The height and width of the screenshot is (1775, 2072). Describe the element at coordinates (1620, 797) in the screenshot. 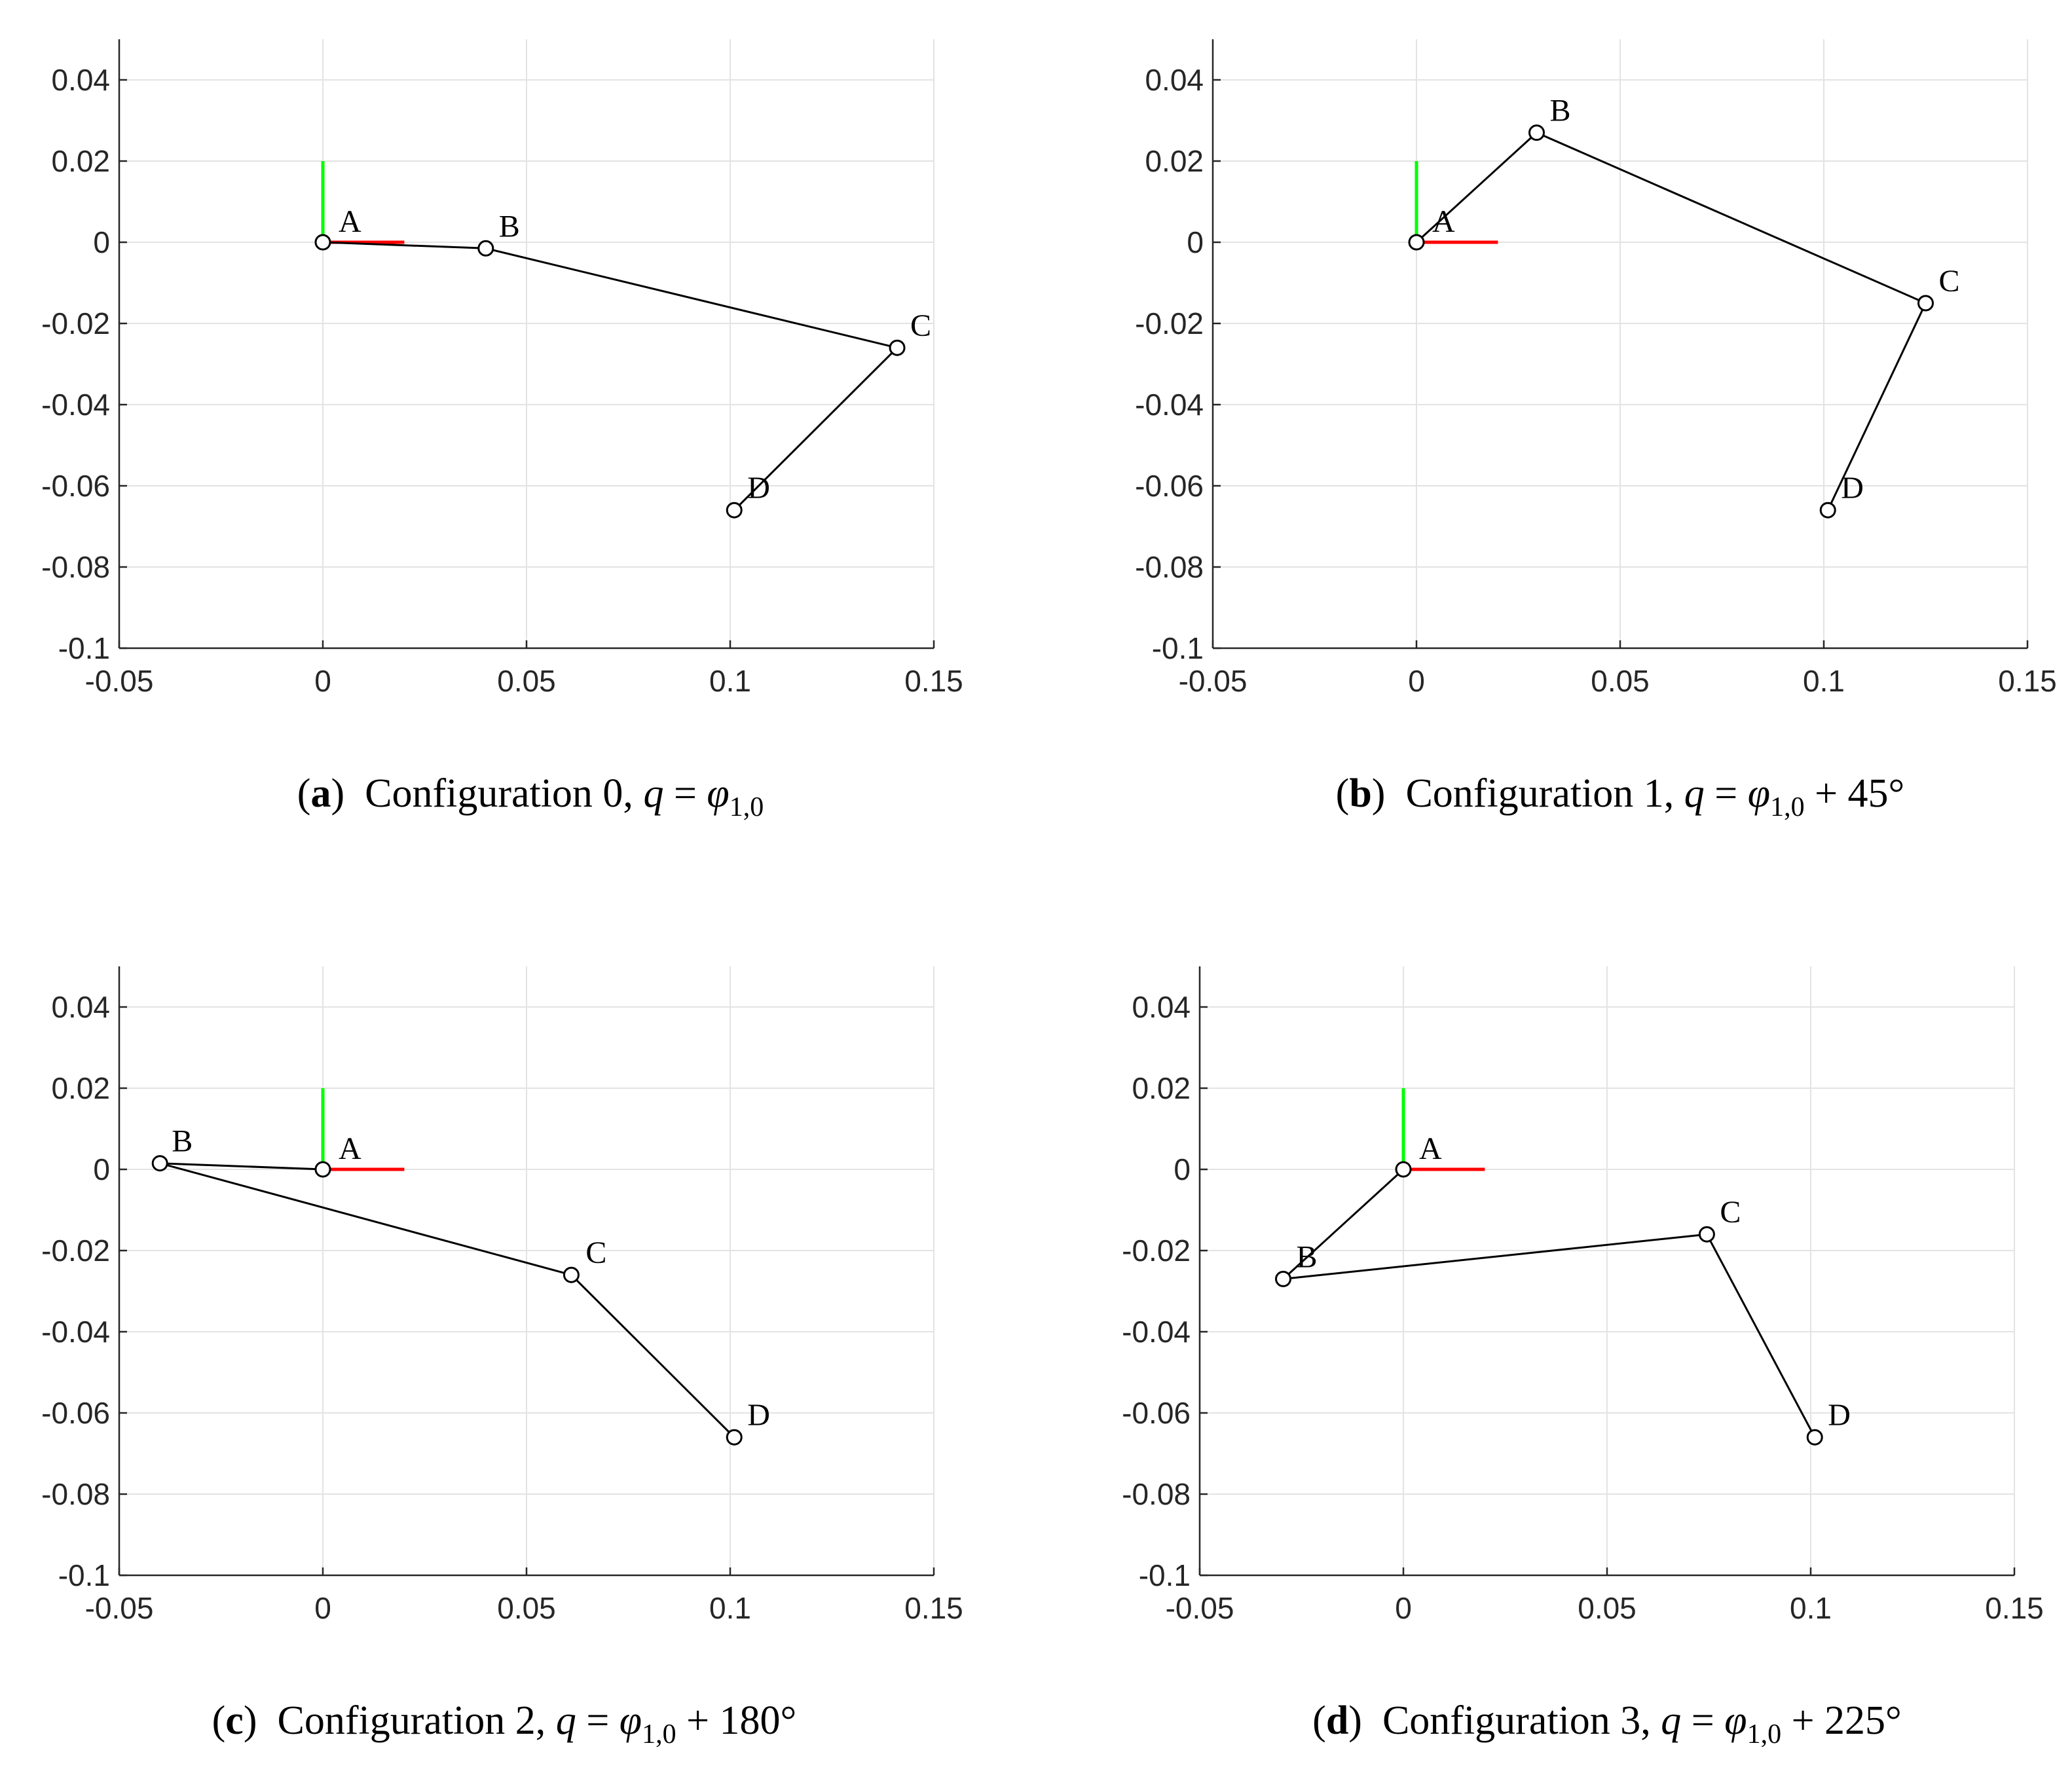

I see `caption: (b) Configuration 1, q = φ1,0 + 45°` at that location.